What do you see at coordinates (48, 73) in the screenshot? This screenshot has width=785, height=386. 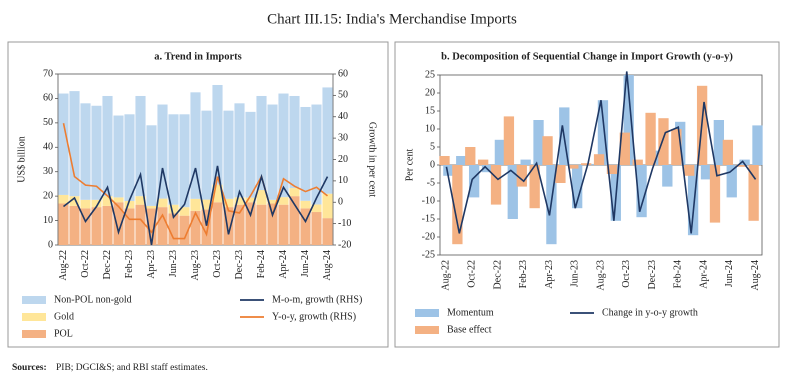 I see `y-tick-label: 70` at bounding box center [48, 73].